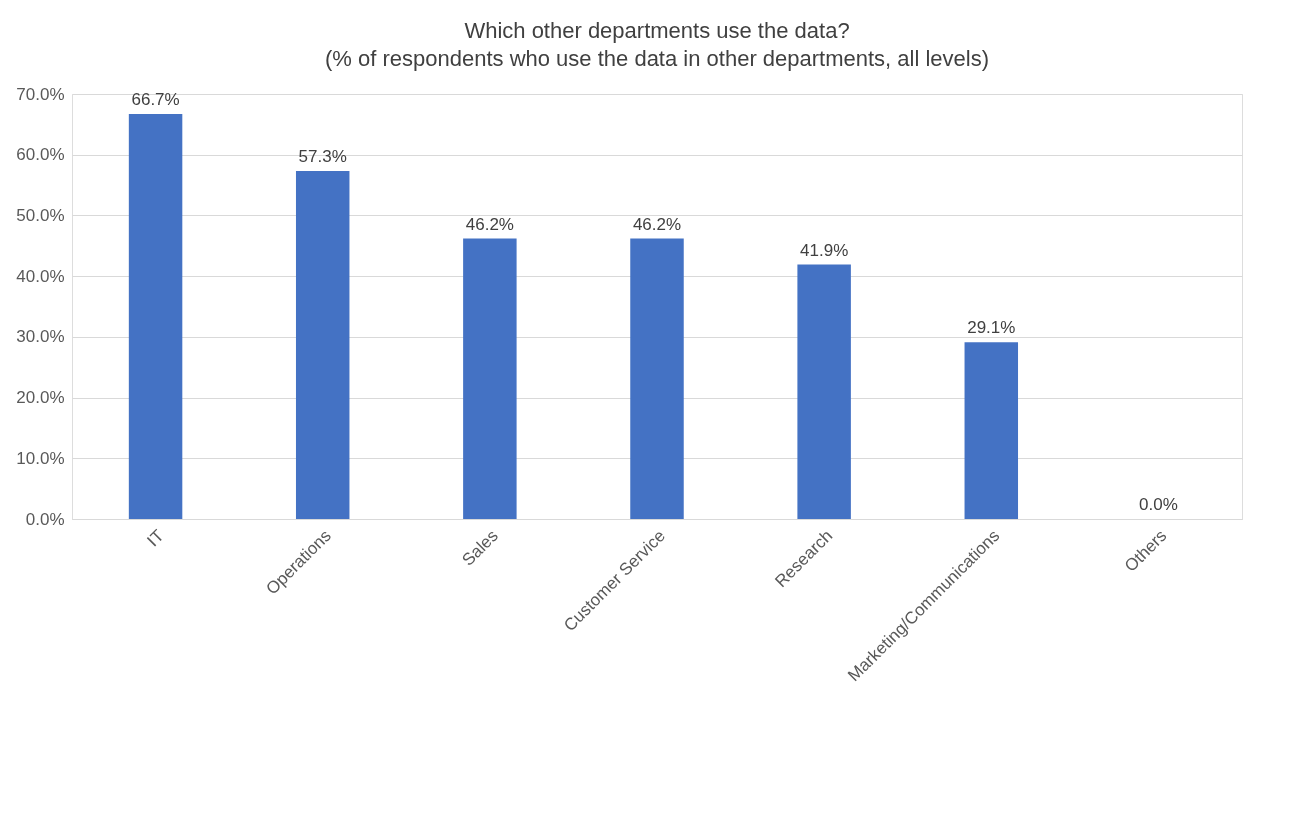 The height and width of the screenshot is (836, 1293). What do you see at coordinates (155, 538) in the screenshot?
I see `x-tick-label: IT` at bounding box center [155, 538].